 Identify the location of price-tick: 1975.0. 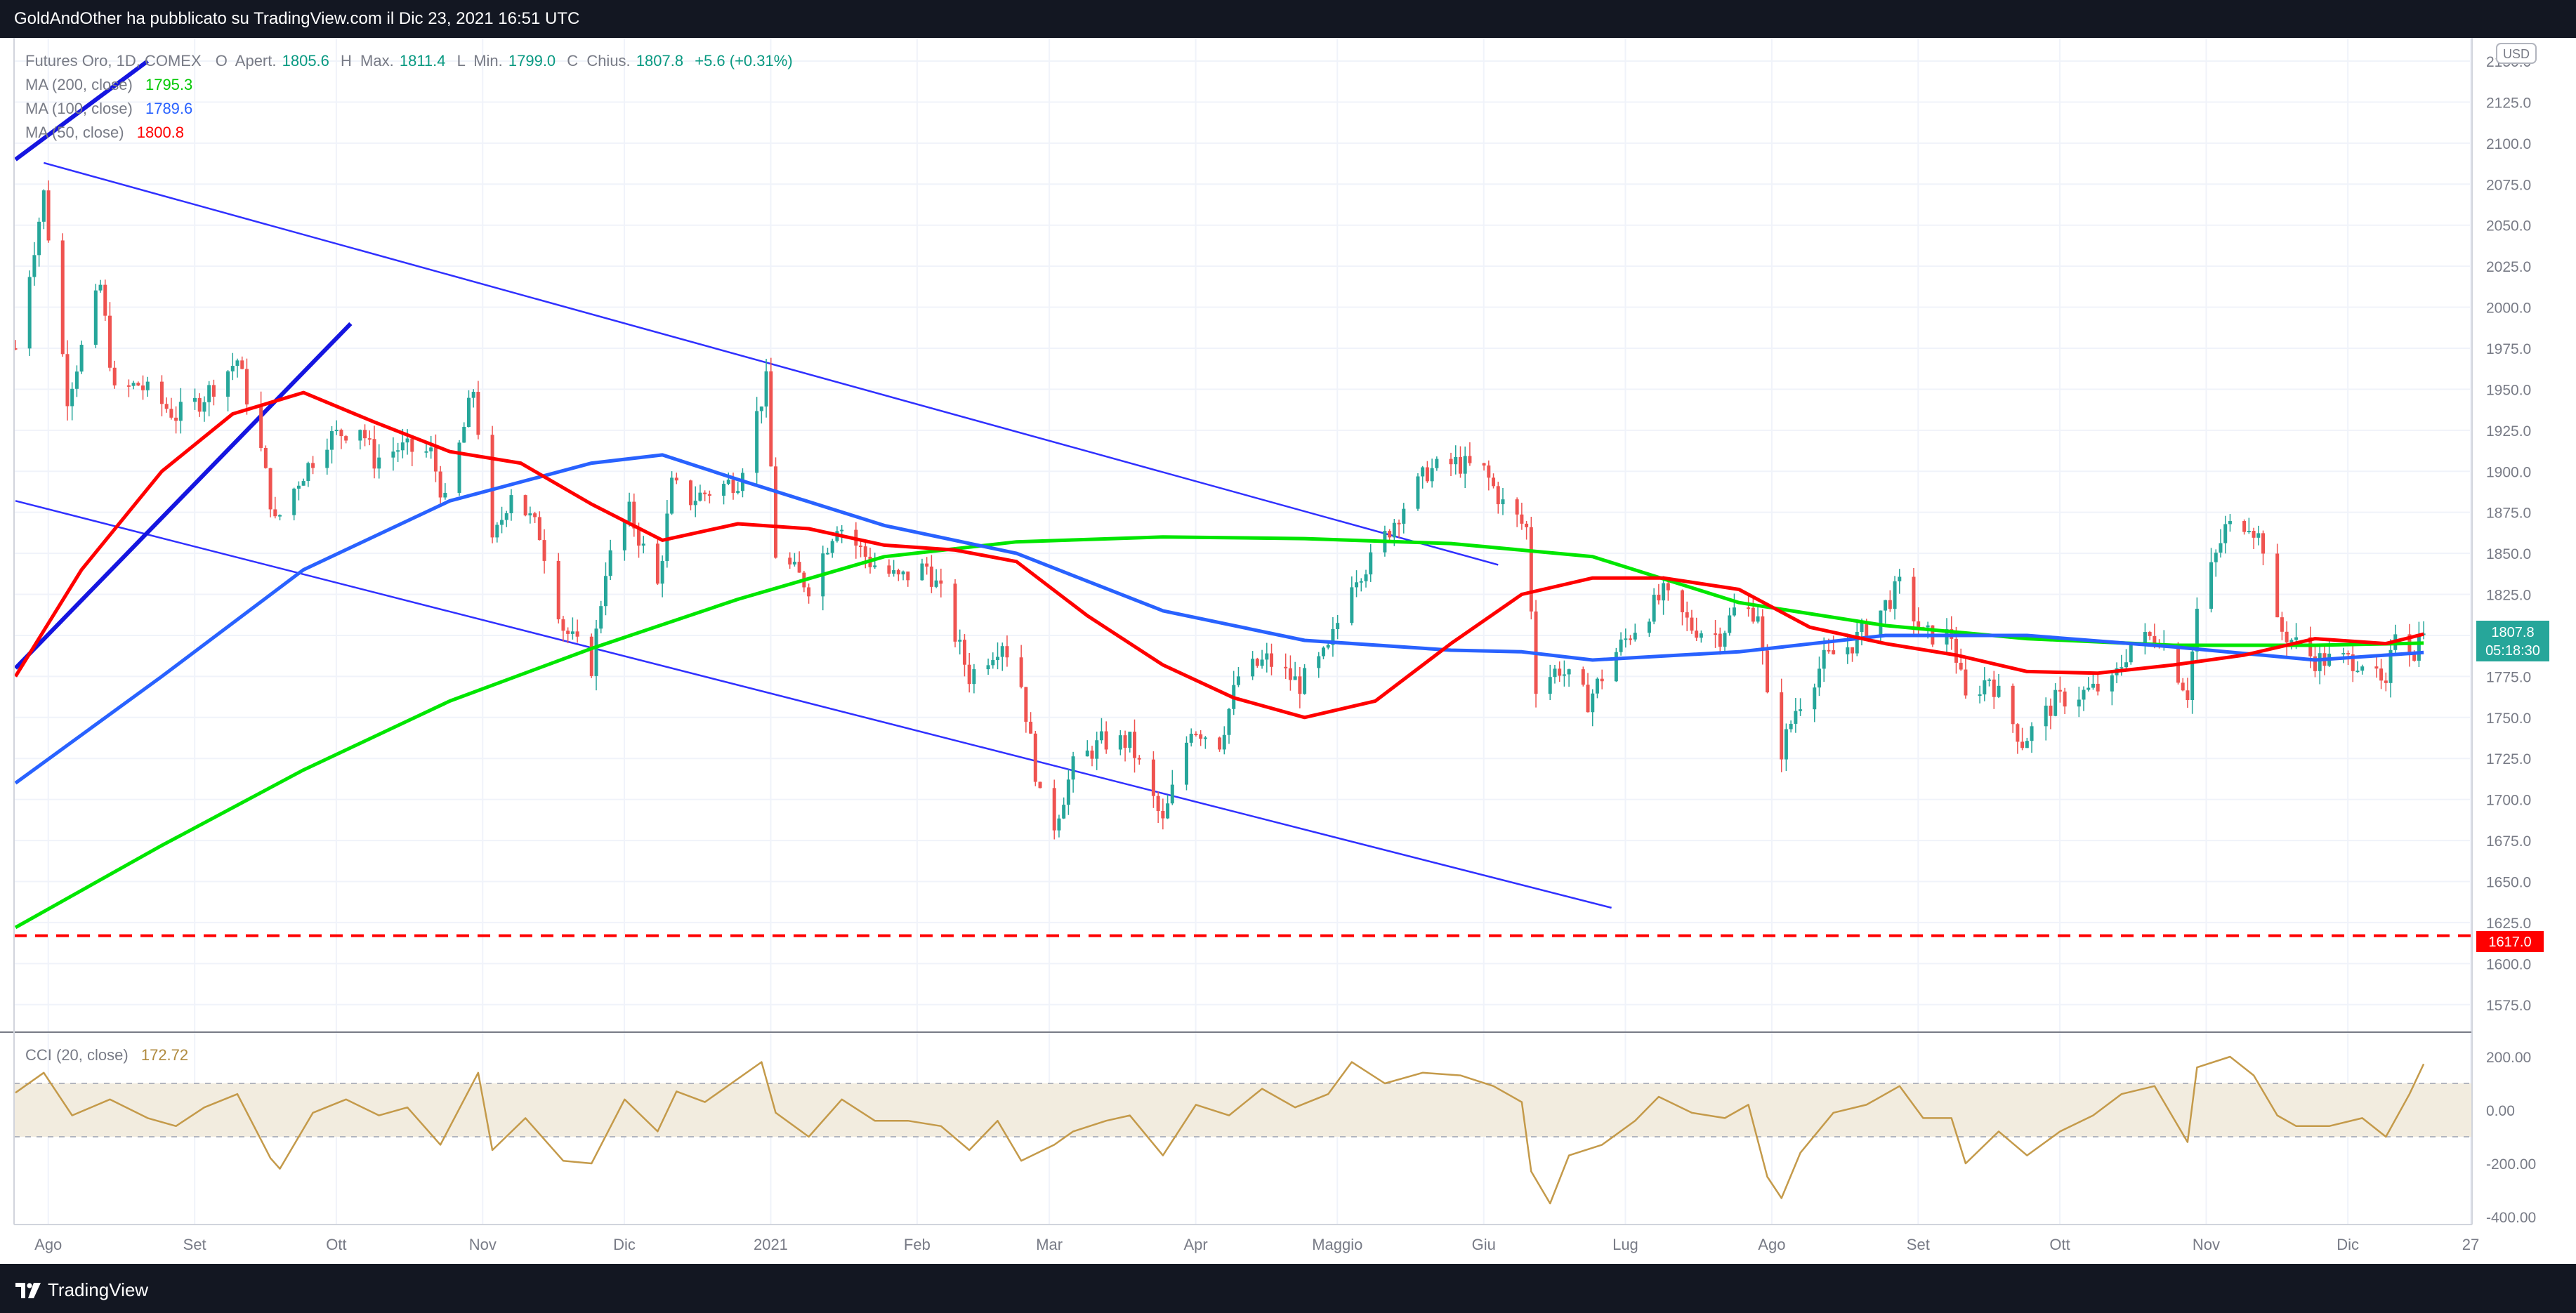
(2508, 349).